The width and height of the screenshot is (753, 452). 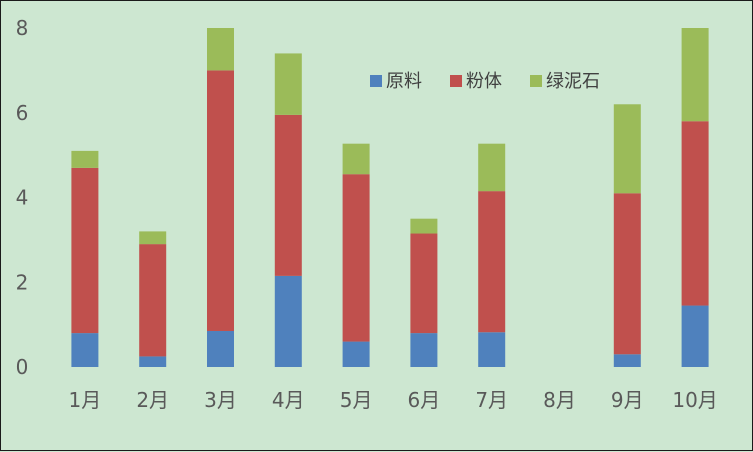 I want to click on x-tick-label: 8月, so click(x=559, y=400).